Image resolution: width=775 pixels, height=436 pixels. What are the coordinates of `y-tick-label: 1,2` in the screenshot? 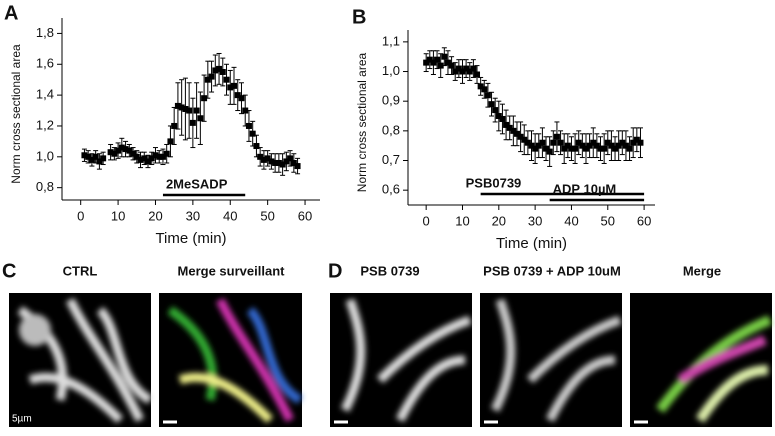 It's located at (45, 124).